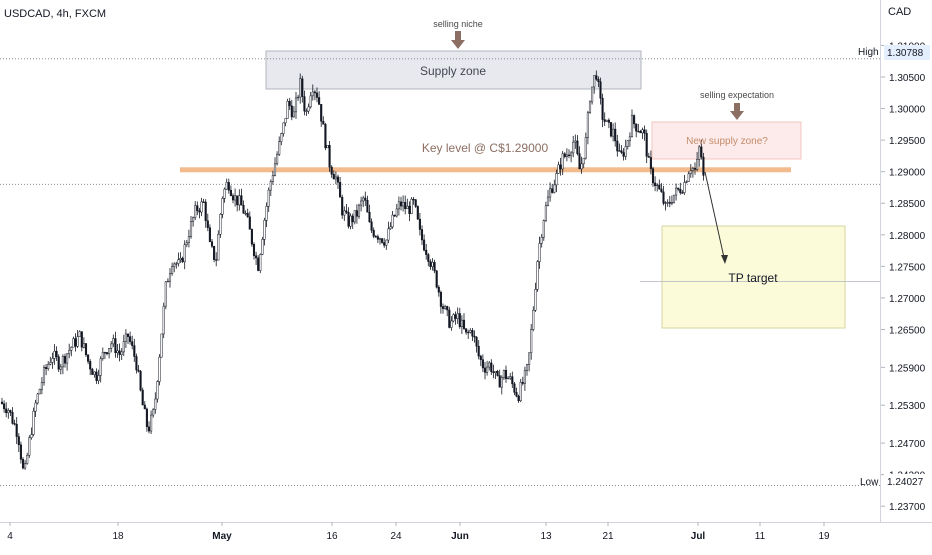 This screenshot has width=932, height=555. What do you see at coordinates (907, 330) in the screenshot?
I see `price-tick-label: 1.26500` at bounding box center [907, 330].